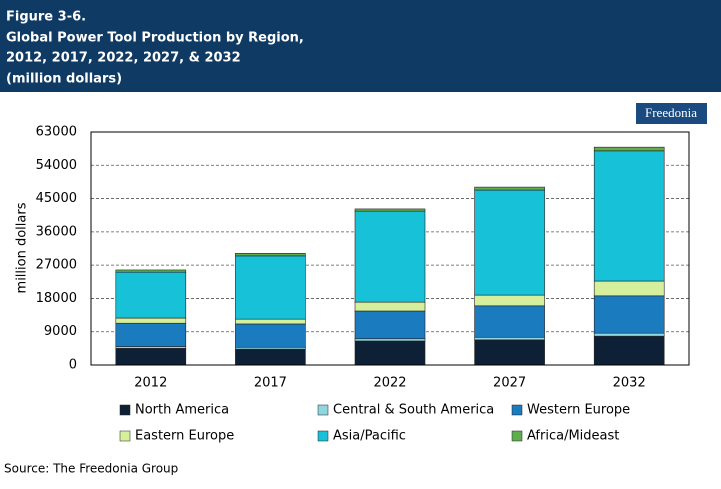 This screenshot has height=489, width=721. Describe the element at coordinates (56, 165) in the screenshot. I see `y-tick-label: 54000` at that location.